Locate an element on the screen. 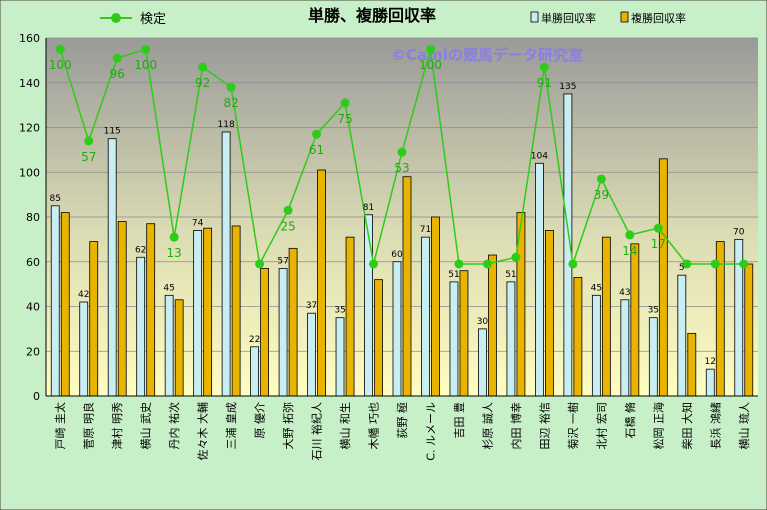 This screenshot has width=767, height=510. legend-swatch-tansho is located at coordinates (534, 17).